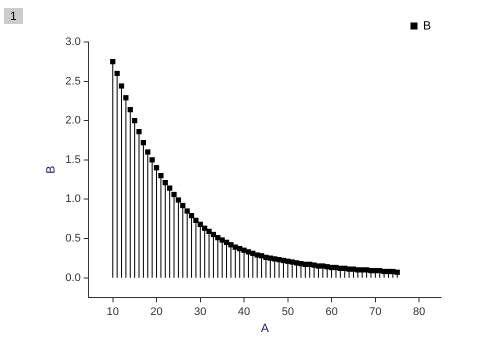  I want to click on y-tick-label: 0.0, so click(73, 278).